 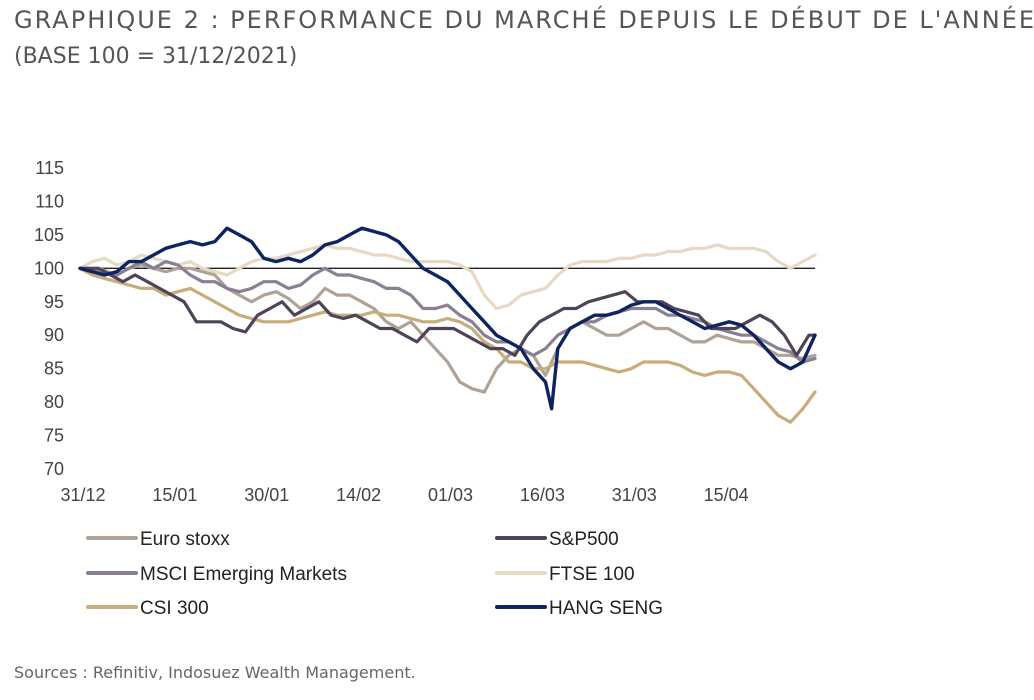 I want to click on legend-label-s-p500: S&P500, so click(x=584, y=539).